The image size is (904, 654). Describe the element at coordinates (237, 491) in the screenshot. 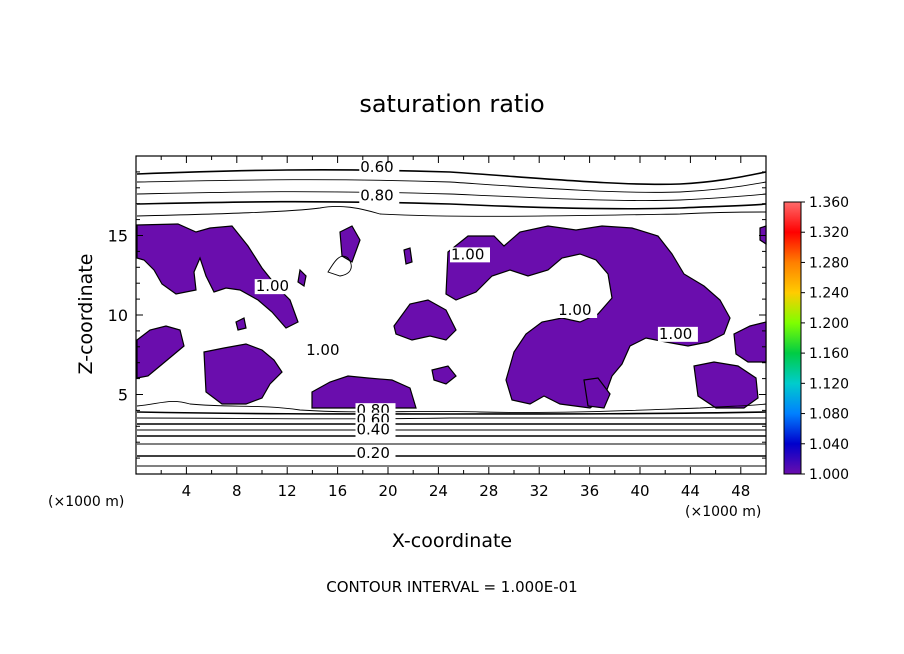

I see `x-tick-label: 8` at that location.